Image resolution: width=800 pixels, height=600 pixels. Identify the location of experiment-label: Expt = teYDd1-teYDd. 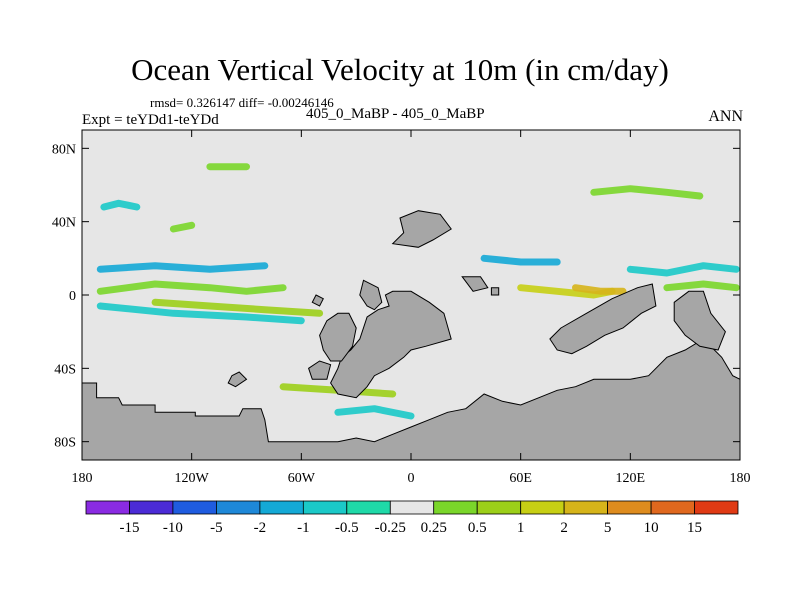
(150, 120).